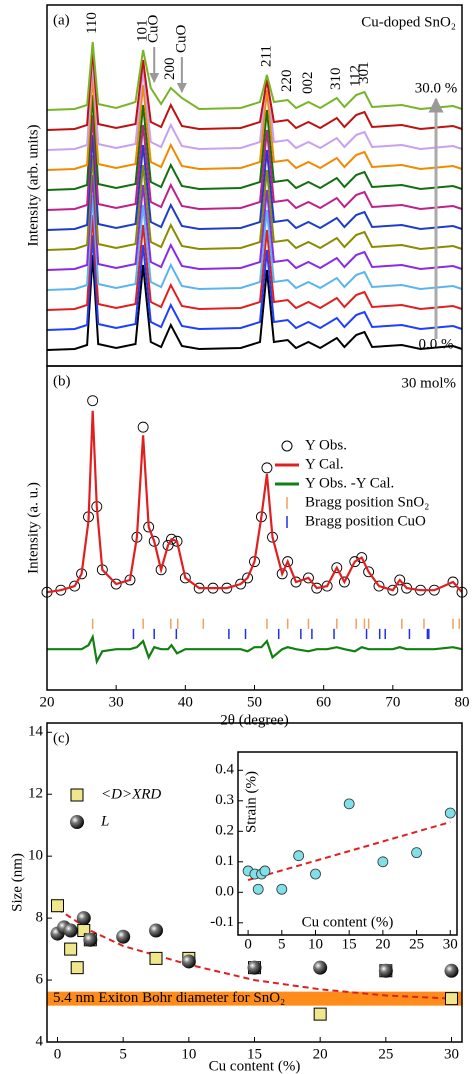  I want to click on peak-label: 002, so click(308, 83).